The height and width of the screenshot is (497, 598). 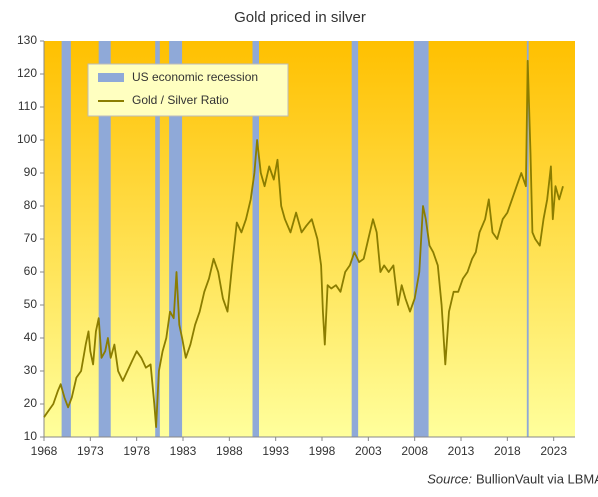 I want to click on y-tick-label: 50, so click(x=31, y=304).